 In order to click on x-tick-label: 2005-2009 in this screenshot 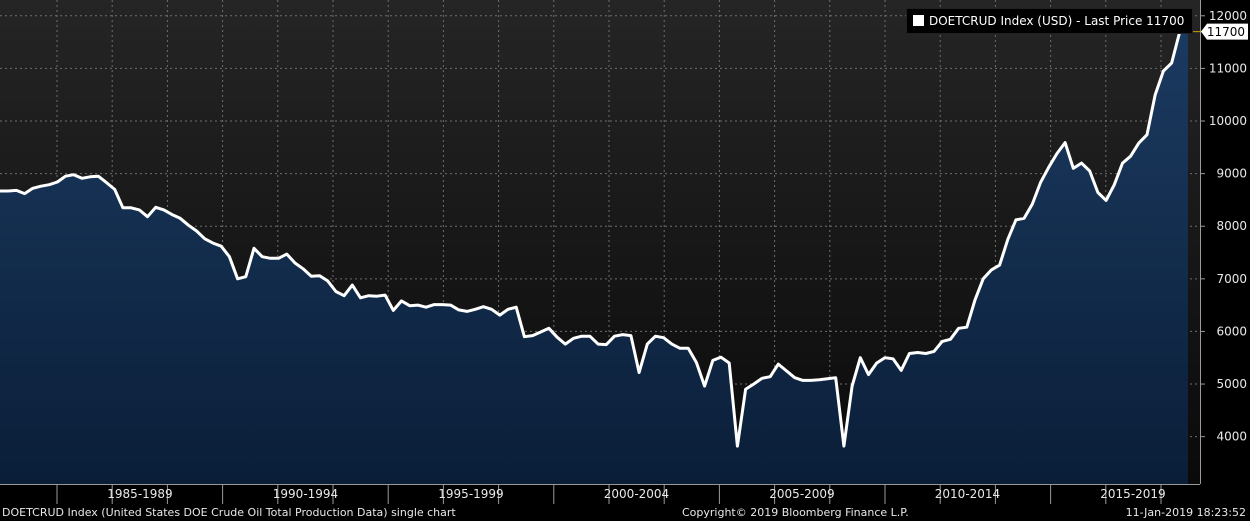, I will do `click(801, 494)`.